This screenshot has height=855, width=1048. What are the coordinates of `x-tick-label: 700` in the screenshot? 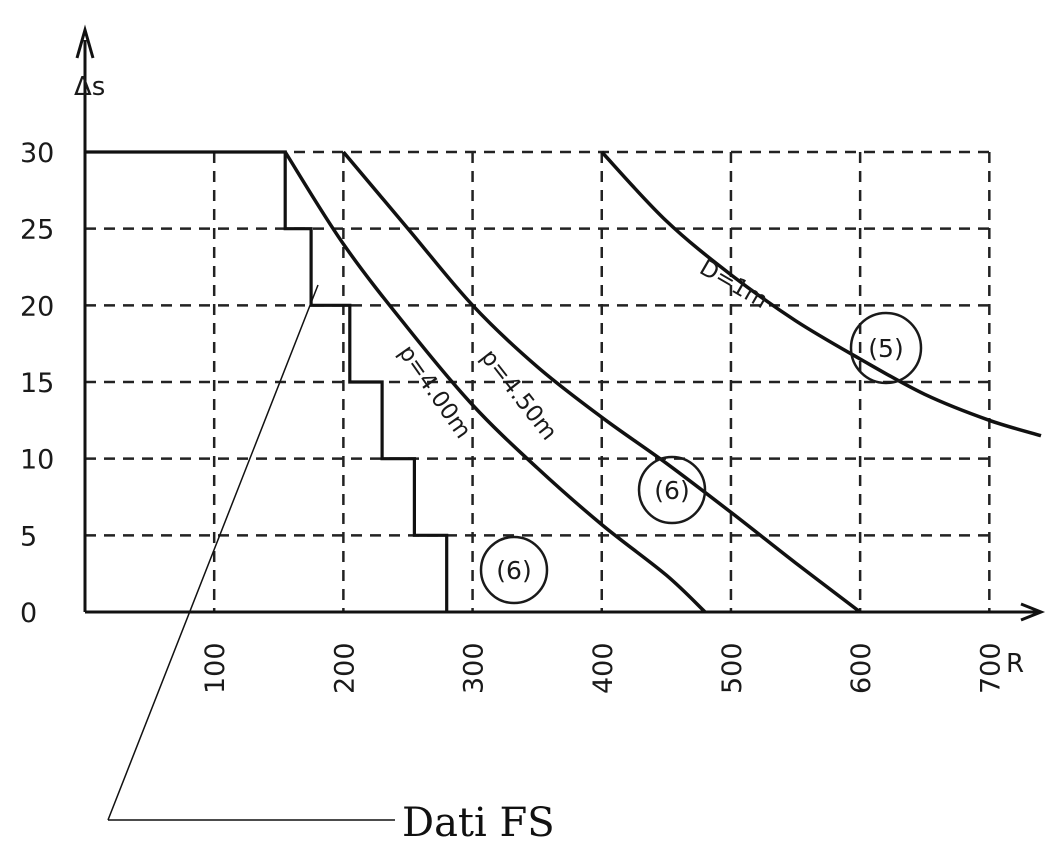 It's located at (990, 668).